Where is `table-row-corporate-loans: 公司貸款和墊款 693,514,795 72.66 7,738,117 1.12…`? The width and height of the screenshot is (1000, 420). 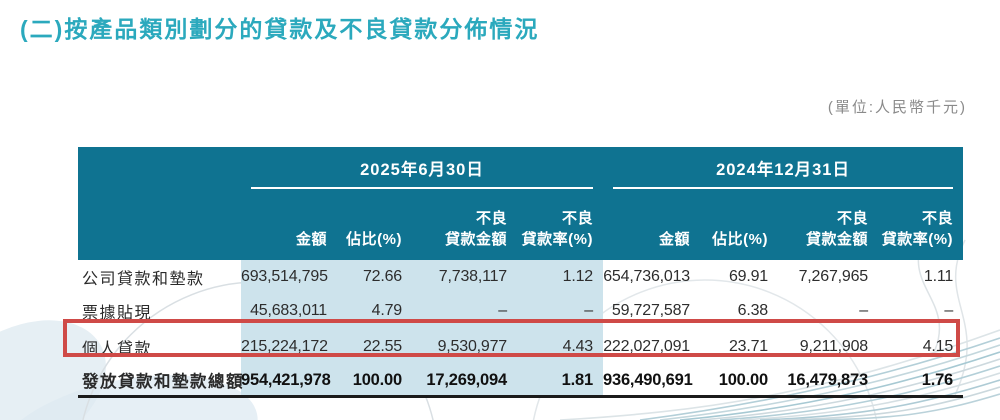 table-row-corporate-loans: 公司貸款和墊款 693,514,795 72.66 7,738,117 1.12… is located at coordinates (520, 277).